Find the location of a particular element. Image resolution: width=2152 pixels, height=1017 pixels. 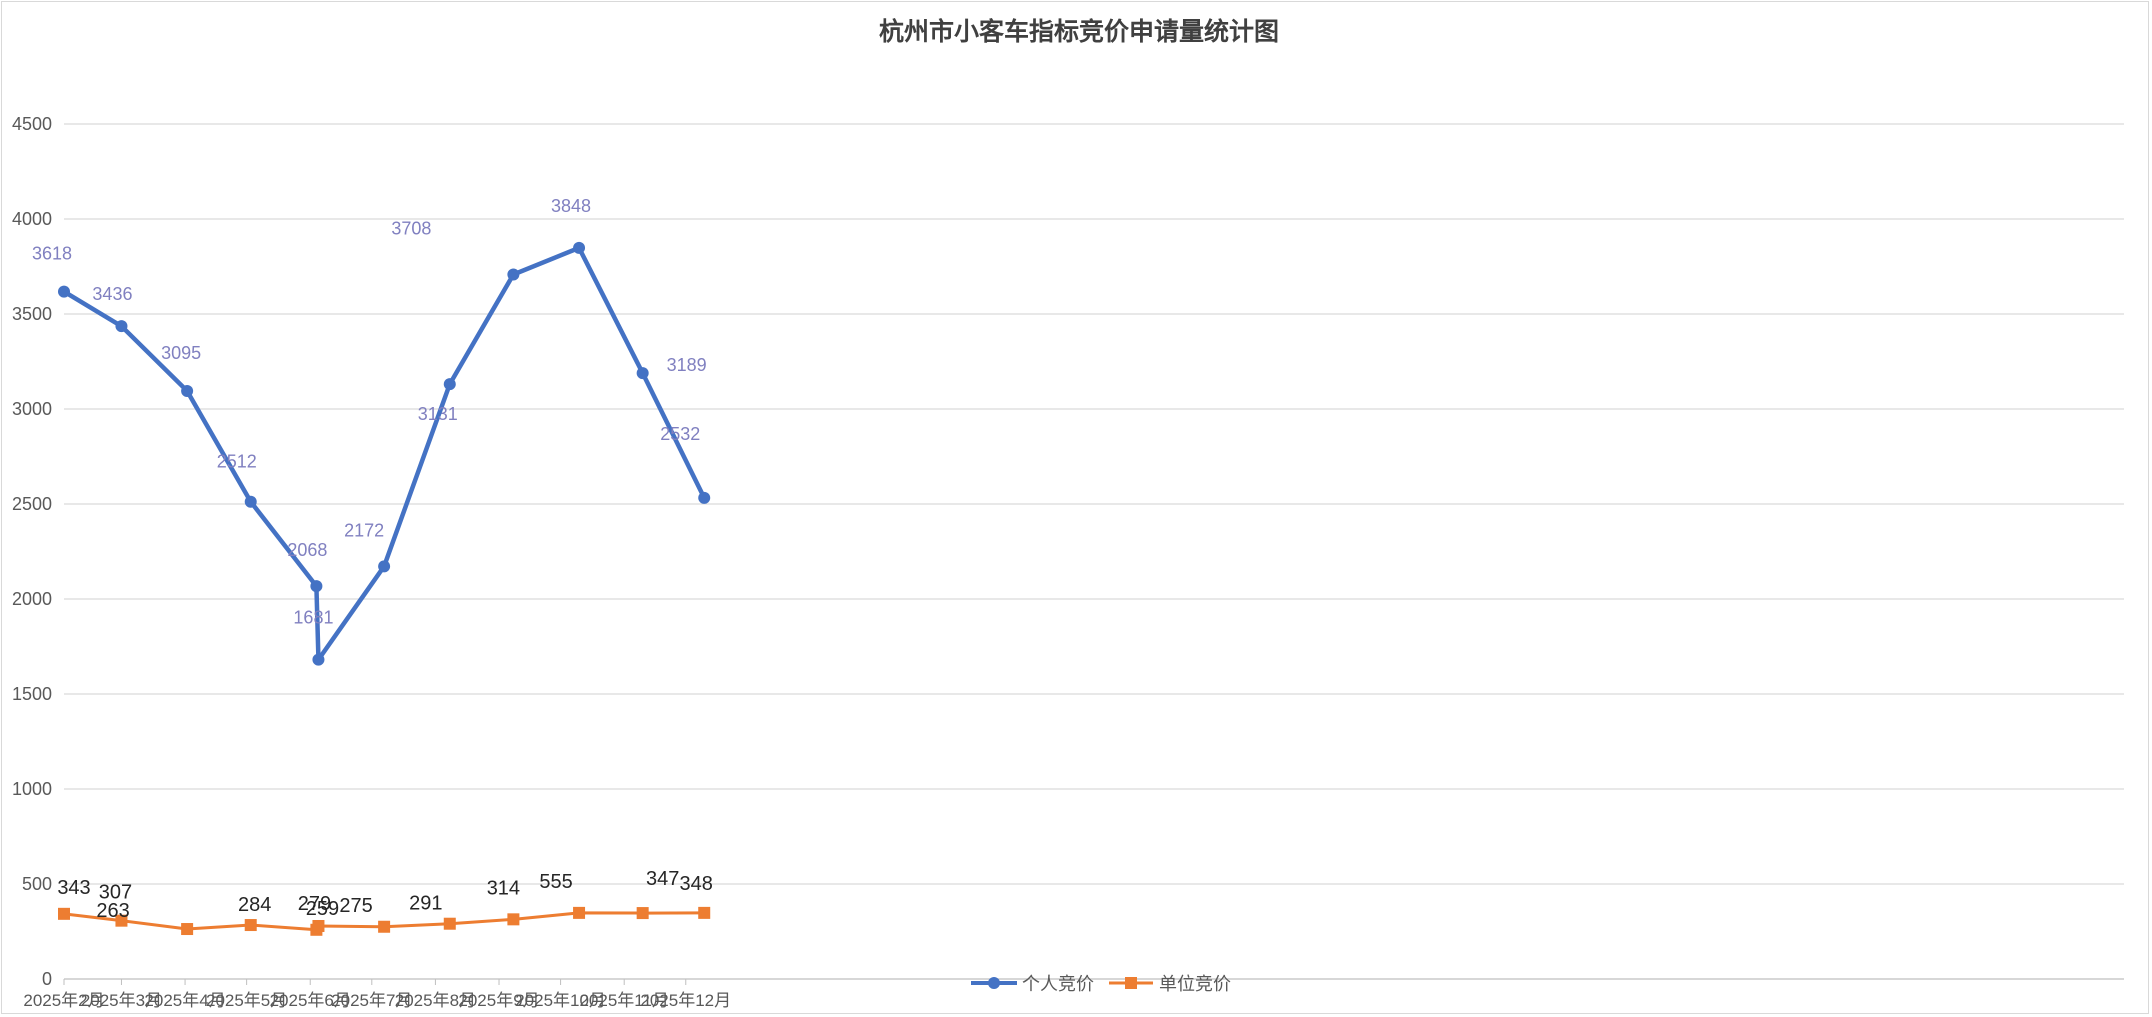

series-line-company is located at coordinates (384, 921).